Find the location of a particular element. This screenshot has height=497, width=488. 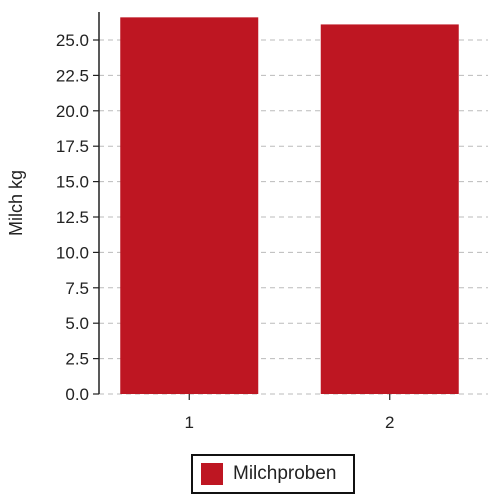

y-tick-label: 10.0 is located at coordinates (72, 252).